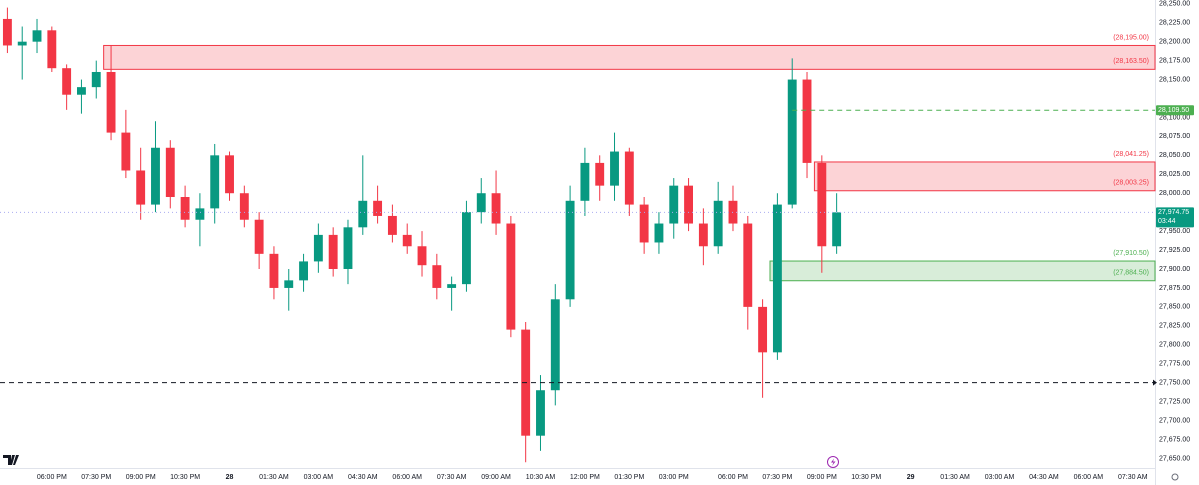 The image size is (1199, 485). What do you see at coordinates (1174, 42) in the screenshot?
I see `y-tick-label: 28,200.00` at bounding box center [1174, 42].